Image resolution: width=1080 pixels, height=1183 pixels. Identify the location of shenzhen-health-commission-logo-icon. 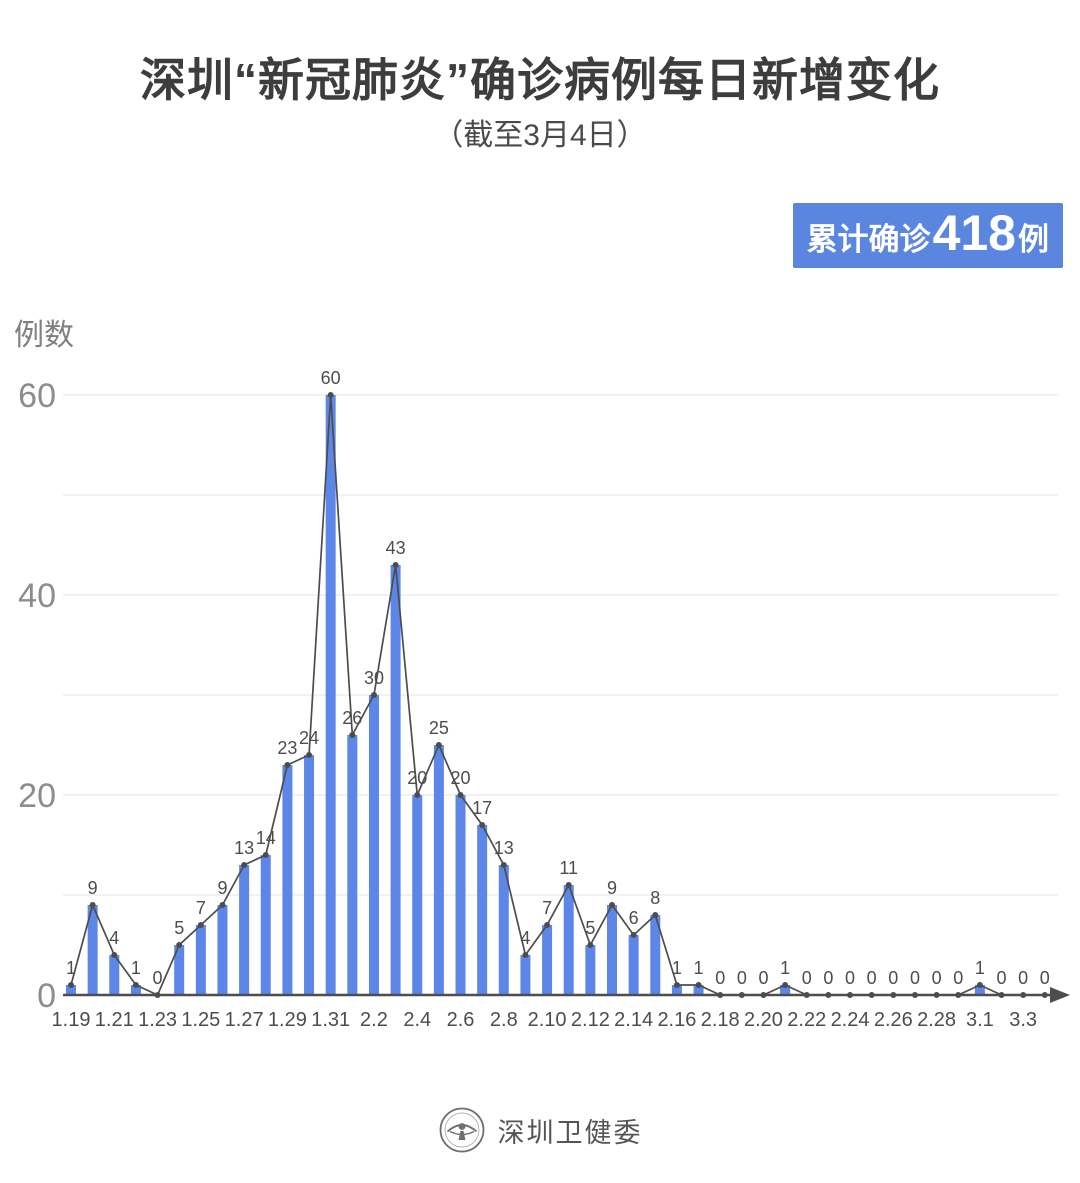
(461, 1130).